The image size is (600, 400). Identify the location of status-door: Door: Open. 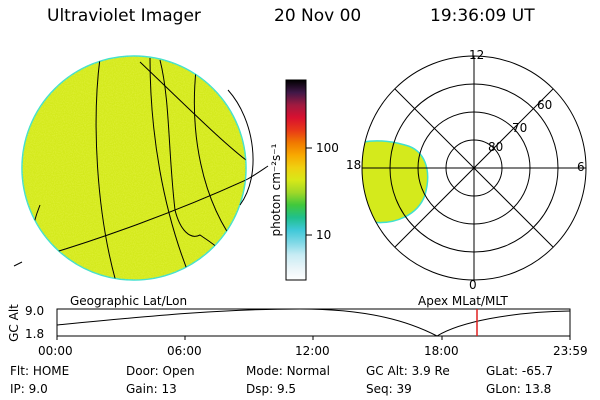
(160, 371).